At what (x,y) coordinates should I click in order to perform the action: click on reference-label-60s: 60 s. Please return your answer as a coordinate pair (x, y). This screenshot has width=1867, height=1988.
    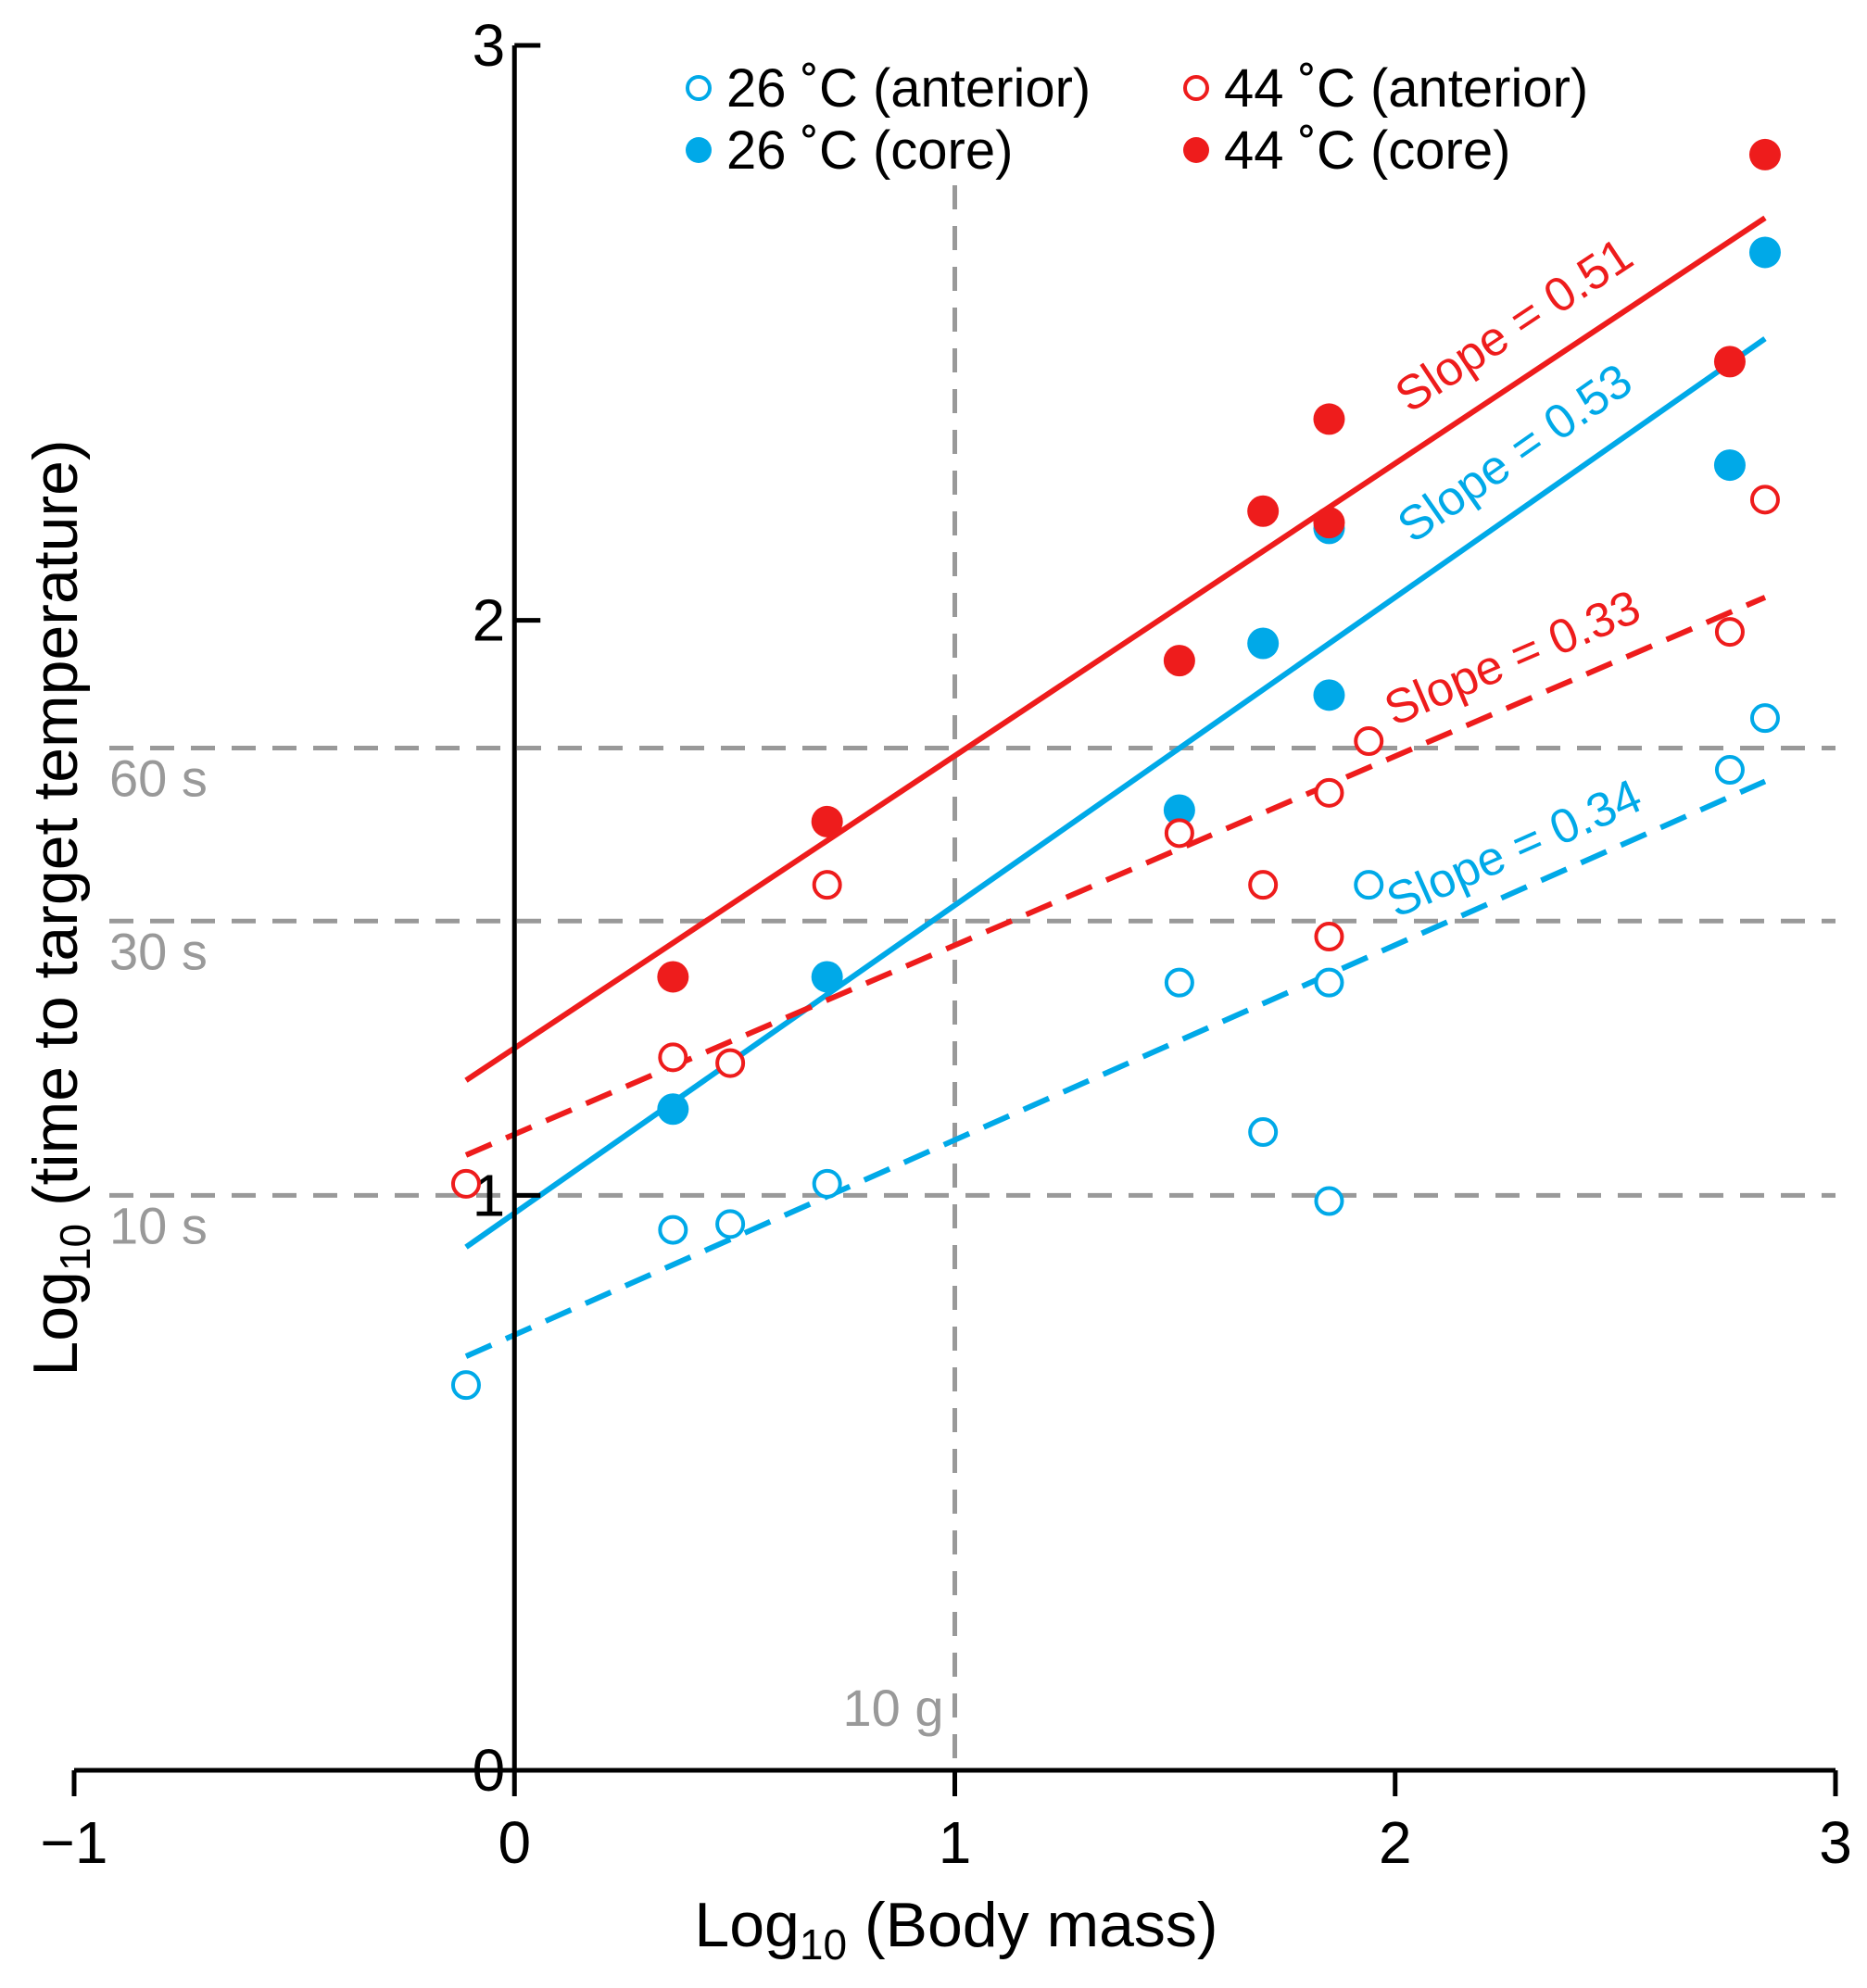
    Looking at the image, I should click on (158, 778).